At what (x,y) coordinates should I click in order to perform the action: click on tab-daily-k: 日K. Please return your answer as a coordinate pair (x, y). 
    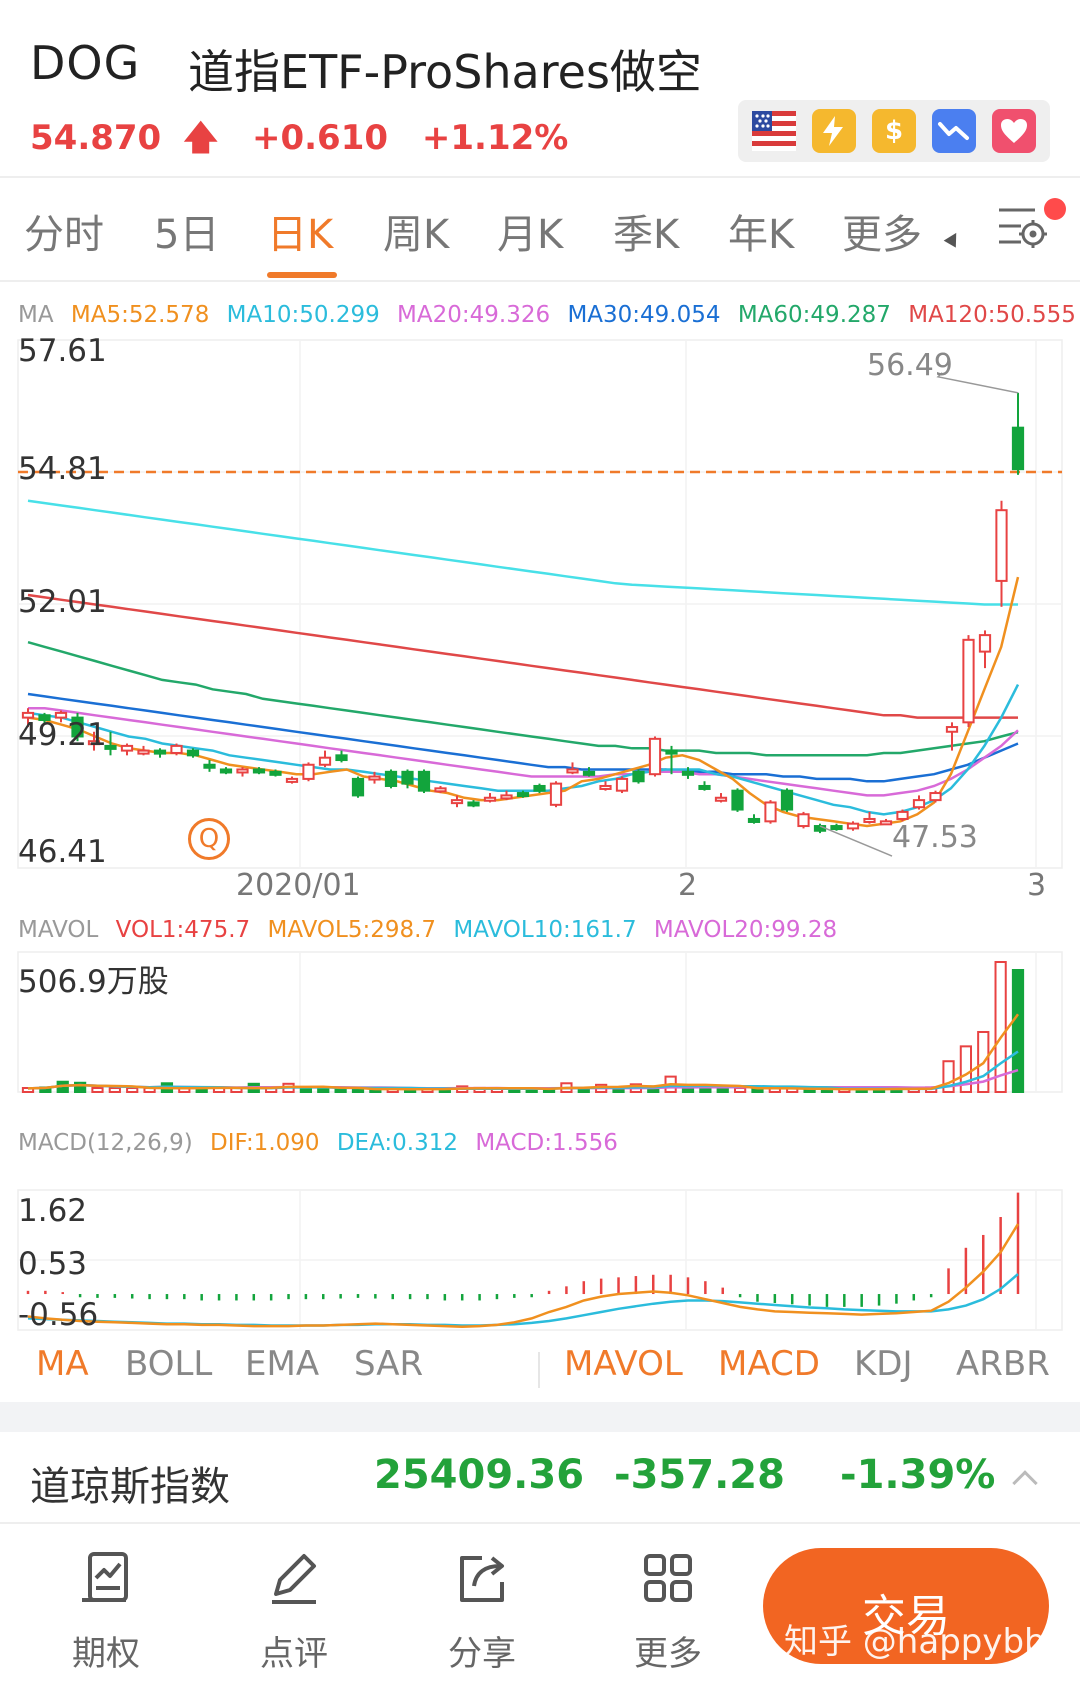
    Looking at the image, I should click on (300, 235).